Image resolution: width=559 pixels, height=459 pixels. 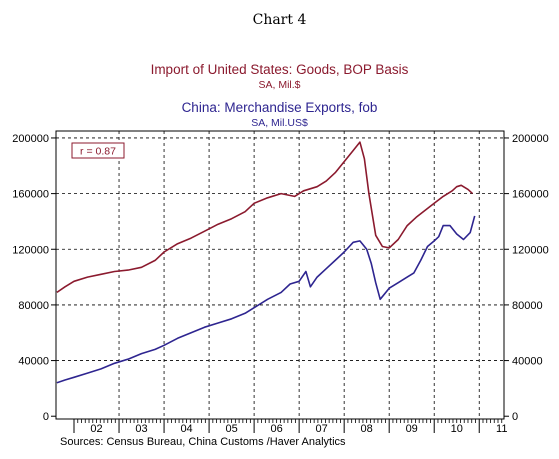 What do you see at coordinates (33, 362) in the screenshot?
I see `y-tick-label-left: 40000` at bounding box center [33, 362].